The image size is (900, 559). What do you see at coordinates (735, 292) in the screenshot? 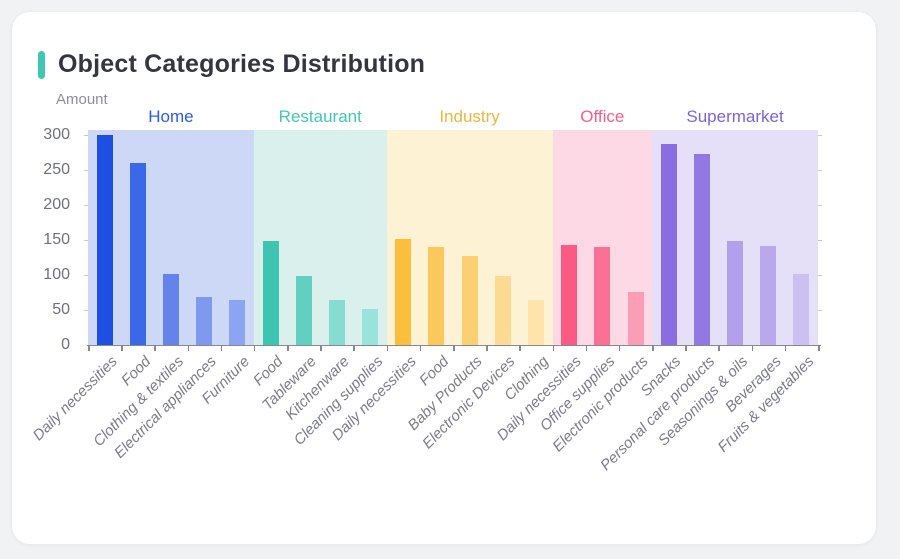
I see `bar-supermarket-seasonings-oils` at bounding box center [735, 292].